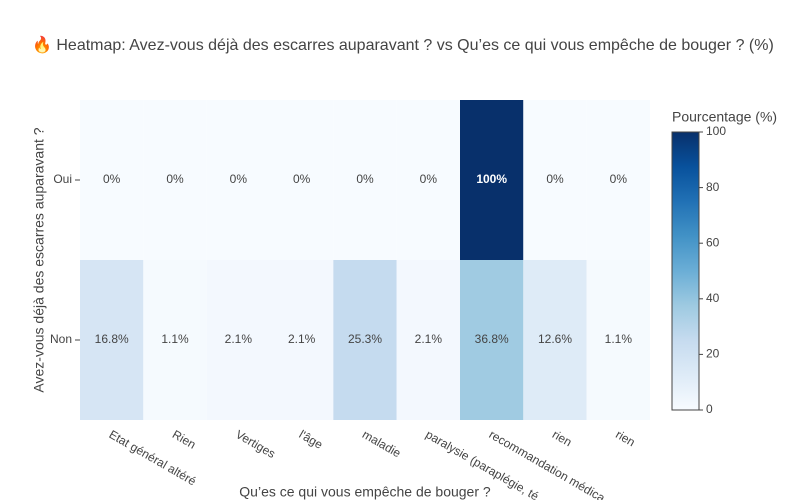  Describe the element at coordinates (311, 439) in the screenshot. I see `x-tick-label: l'âge` at that location.